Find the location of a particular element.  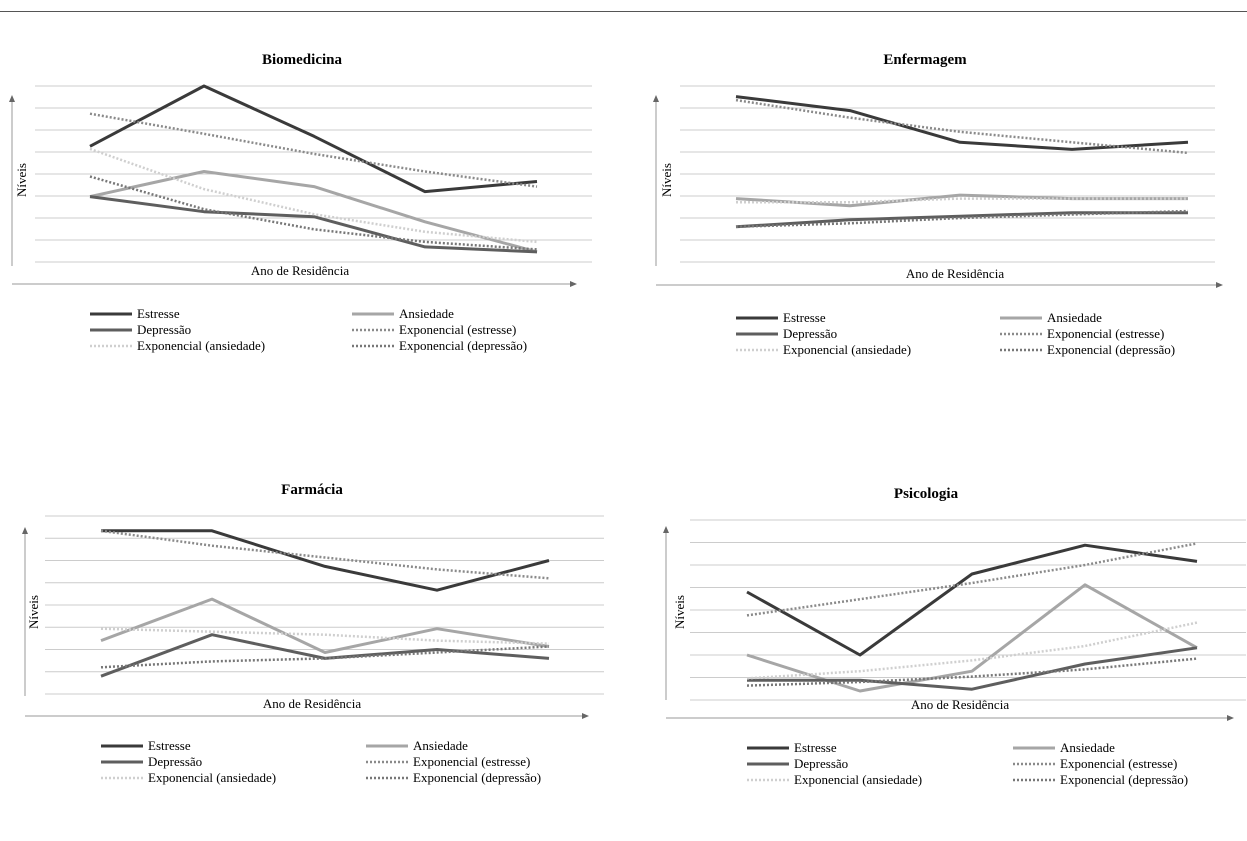

chart-title: Biomedicina is located at coordinates (302, 60).